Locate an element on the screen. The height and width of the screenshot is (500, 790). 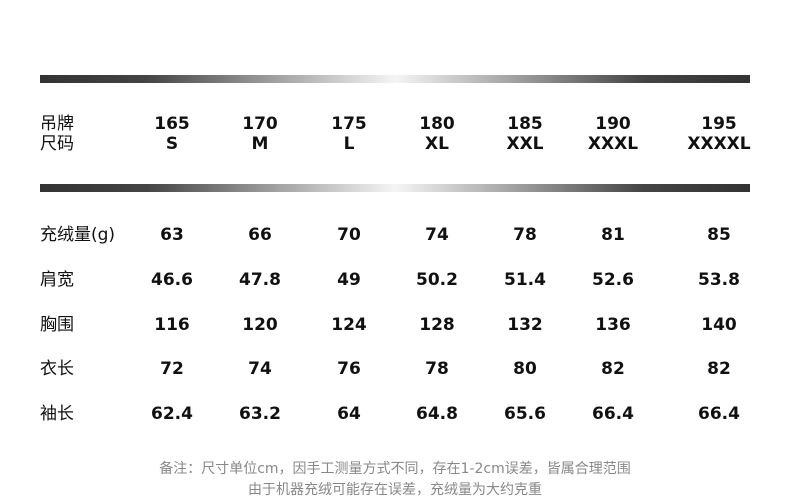
column-height: 180 is located at coordinates (437, 124).